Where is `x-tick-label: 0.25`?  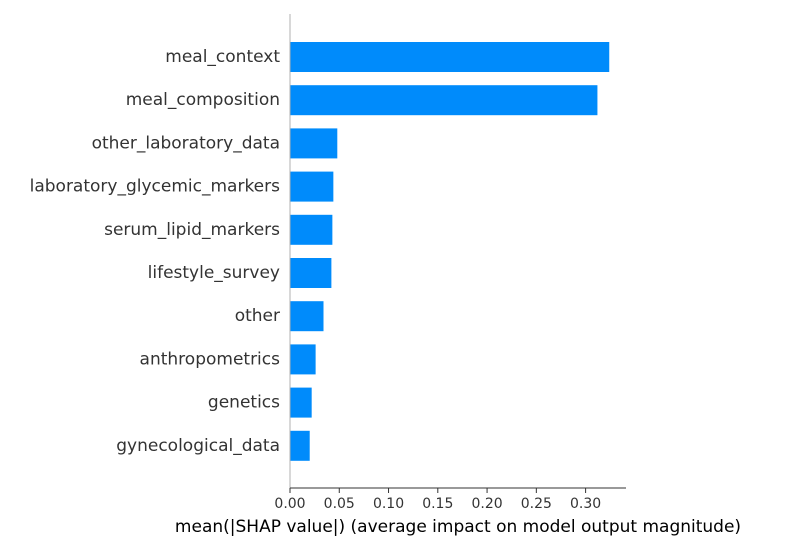 x-tick-label: 0.25 is located at coordinates (536, 504).